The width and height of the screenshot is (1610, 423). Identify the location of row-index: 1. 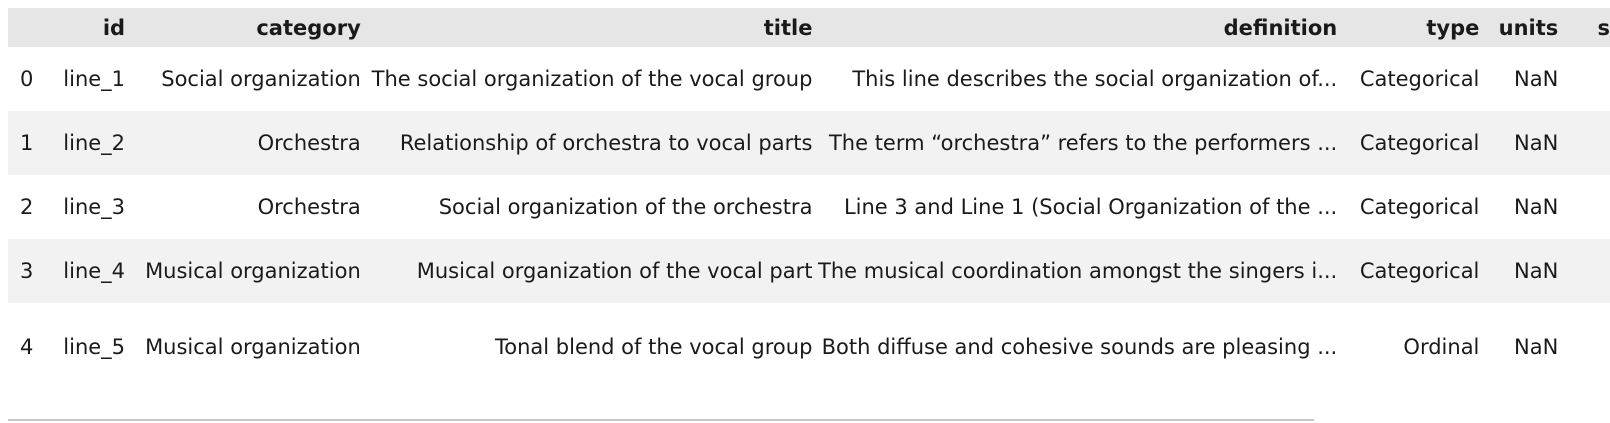
(27, 143).